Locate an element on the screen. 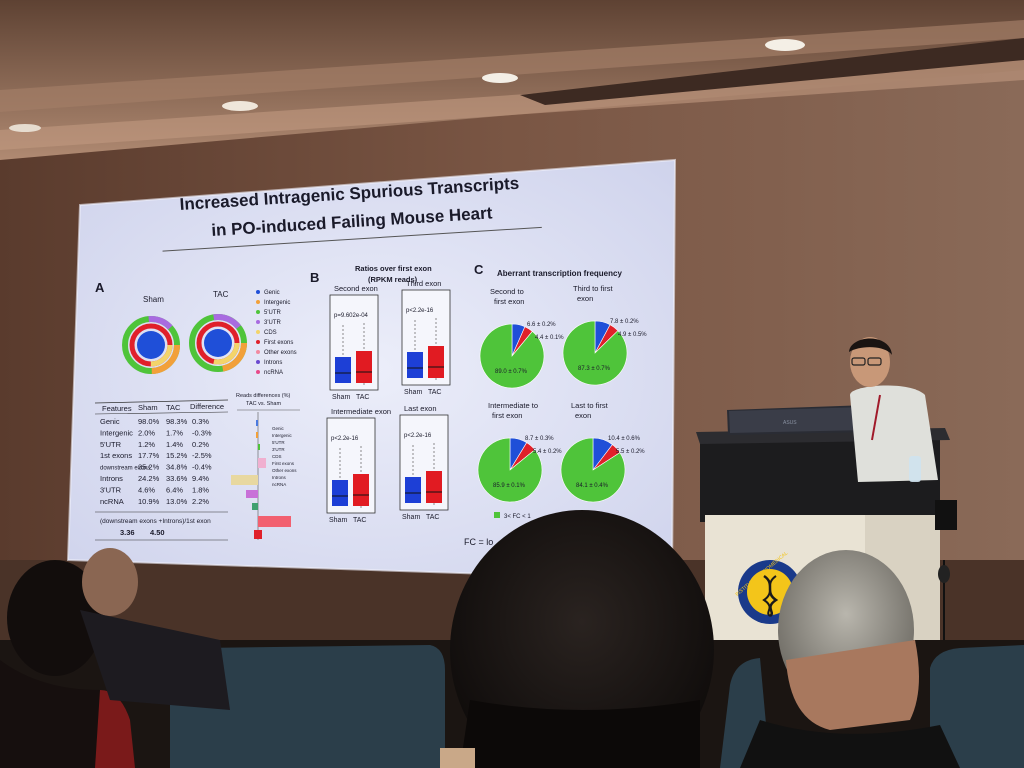 The width and height of the screenshot is (1024, 768). panel-c-footnote: FC = lo is located at coordinates (478, 542).